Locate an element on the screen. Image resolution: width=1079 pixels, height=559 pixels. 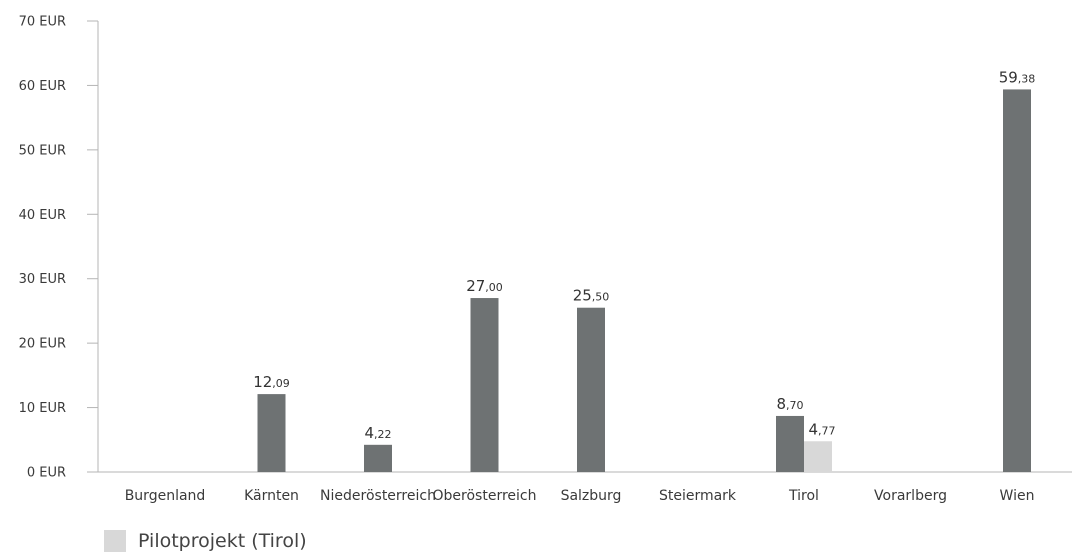
y-tick-label: 30 EUR is located at coordinates (42, 279).